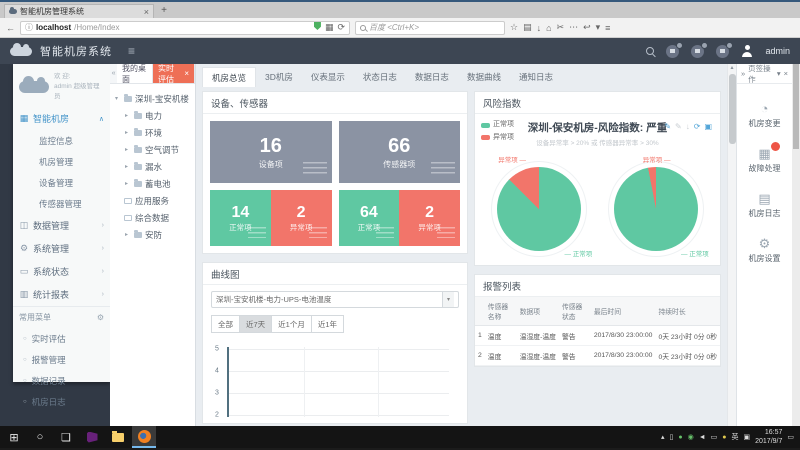 The width and height of the screenshot is (800, 450). Describe the element at coordinates (500, 311) in the screenshot. I see `col-sensor-name: 传感器名称` at that location.